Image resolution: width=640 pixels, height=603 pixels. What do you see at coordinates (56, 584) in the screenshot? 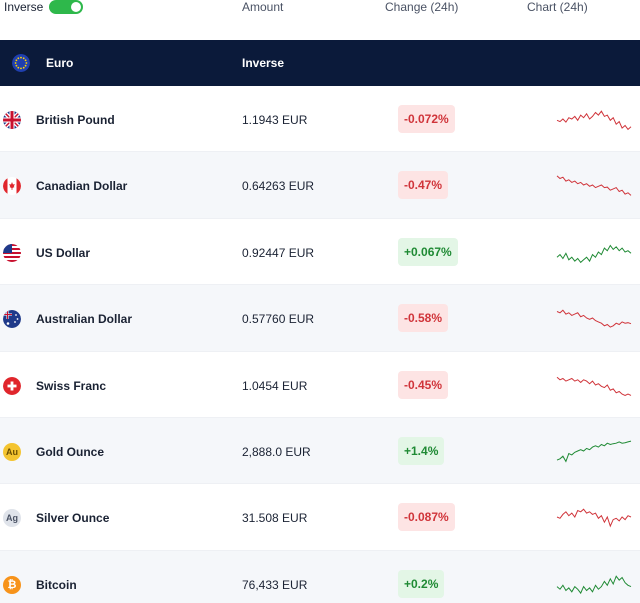
I see `currency-name: Bitcoin` at bounding box center [56, 584].